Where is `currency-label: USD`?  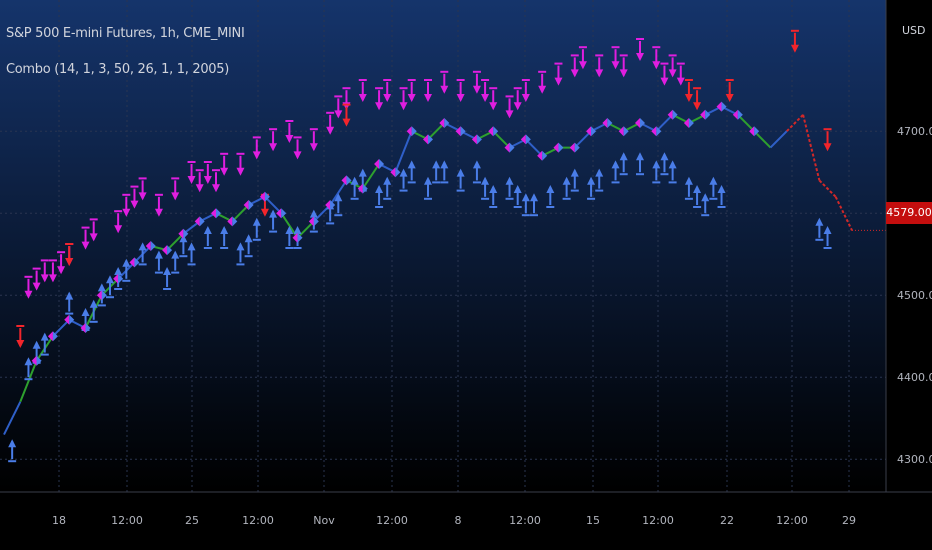
currency-label: USD is located at coordinates (914, 30).